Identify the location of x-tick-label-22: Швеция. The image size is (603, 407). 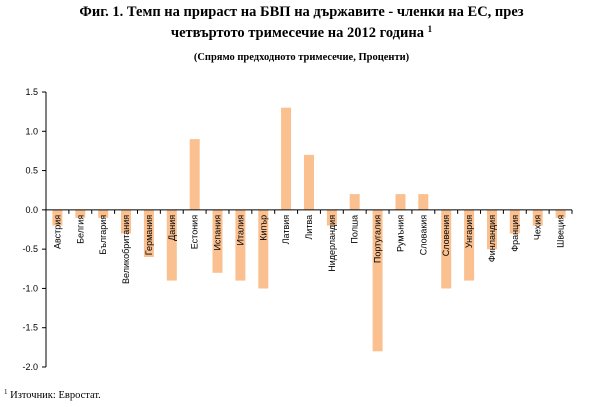
(561, 231).